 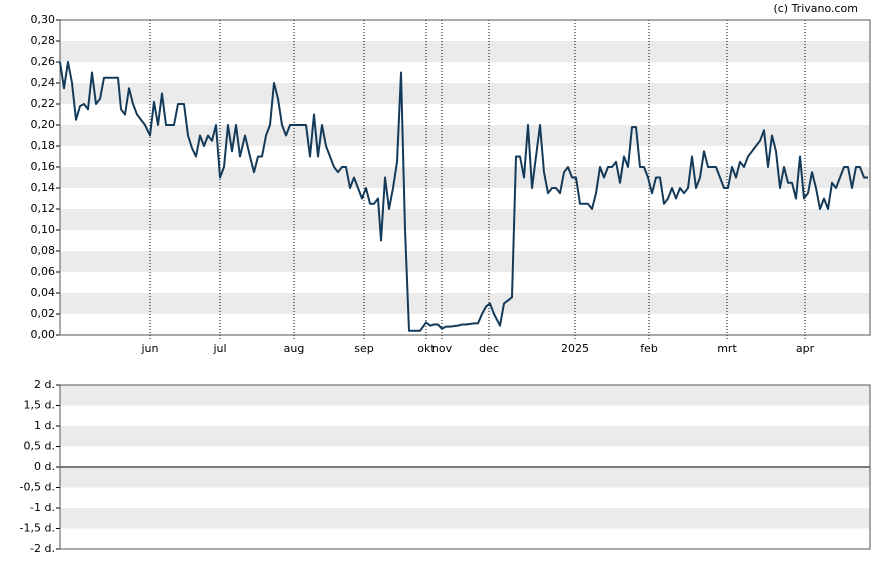 I want to click on x-tick-label: dec, so click(x=489, y=348).